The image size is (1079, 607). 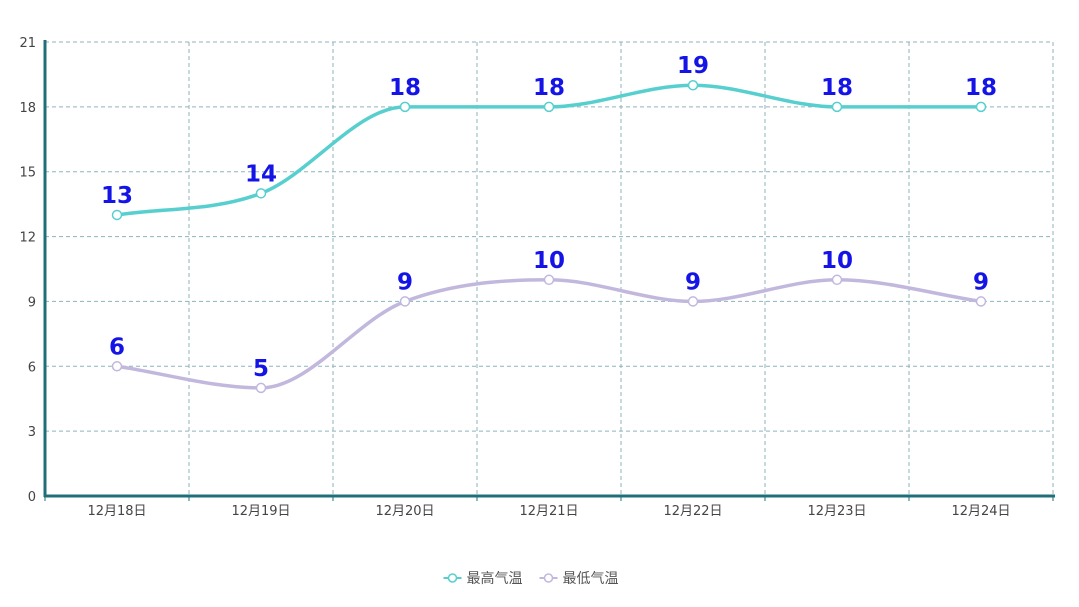 What do you see at coordinates (980, 511) in the screenshot?
I see `x-tick-label: 12月24日` at bounding box center [980, 511].